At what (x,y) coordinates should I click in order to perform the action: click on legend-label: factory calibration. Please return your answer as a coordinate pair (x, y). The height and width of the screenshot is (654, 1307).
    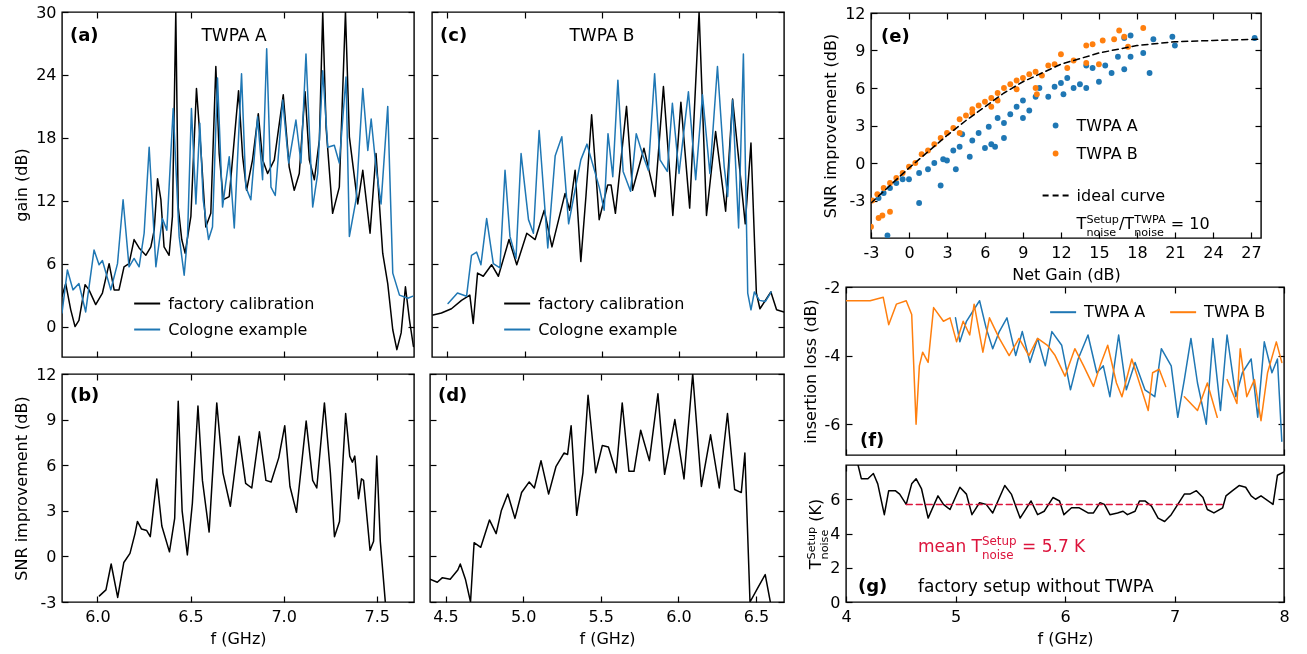
    Looking at the image, I should click on (611, 303).